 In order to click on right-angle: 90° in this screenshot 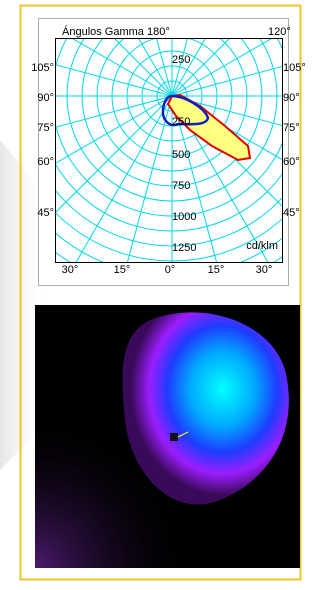, I will do `click(291, 98)`.